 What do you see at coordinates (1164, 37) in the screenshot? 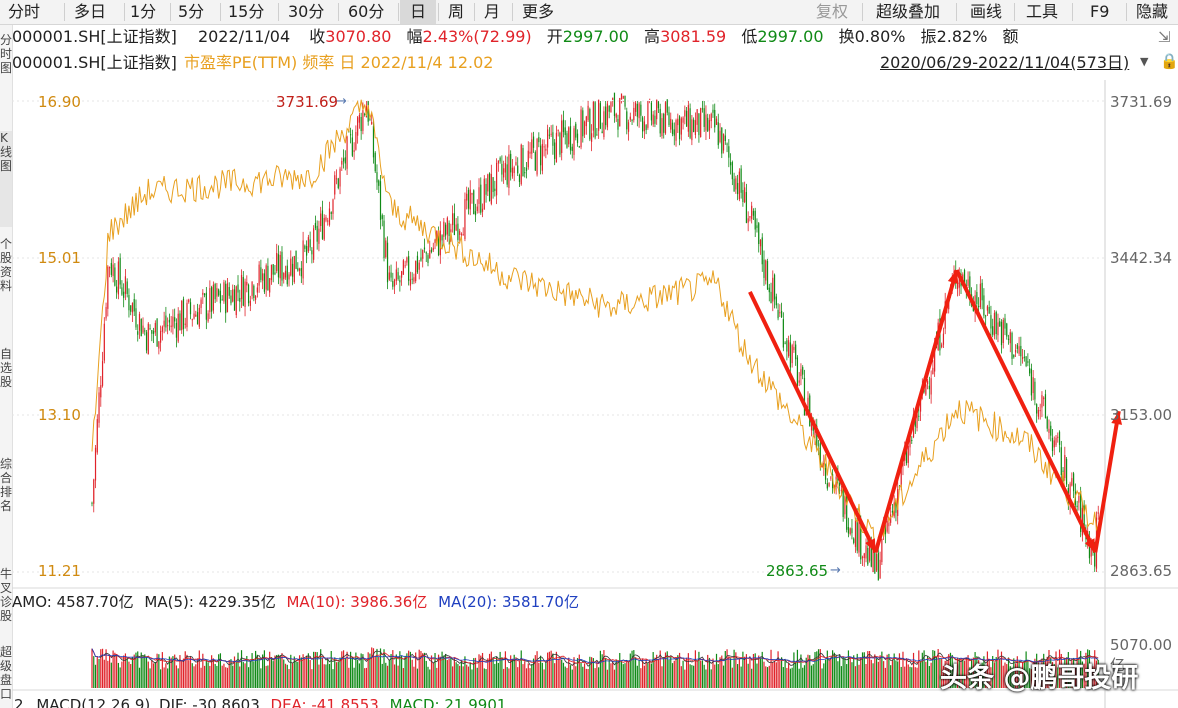
I see `expand-icon: ⇲` at bounding box center [1164, 37].